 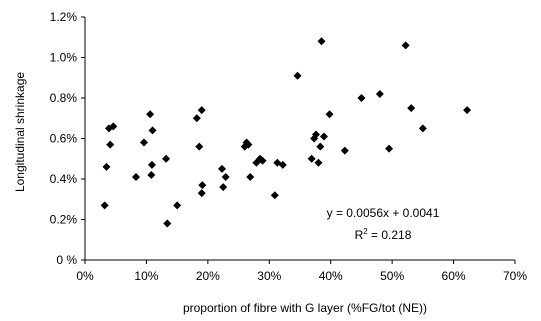 What do you see at coordinates (20, 132) in the screenshot?
I see `y-axis-title: Longitudinal shrinkage` at bounding box center [20, 132].